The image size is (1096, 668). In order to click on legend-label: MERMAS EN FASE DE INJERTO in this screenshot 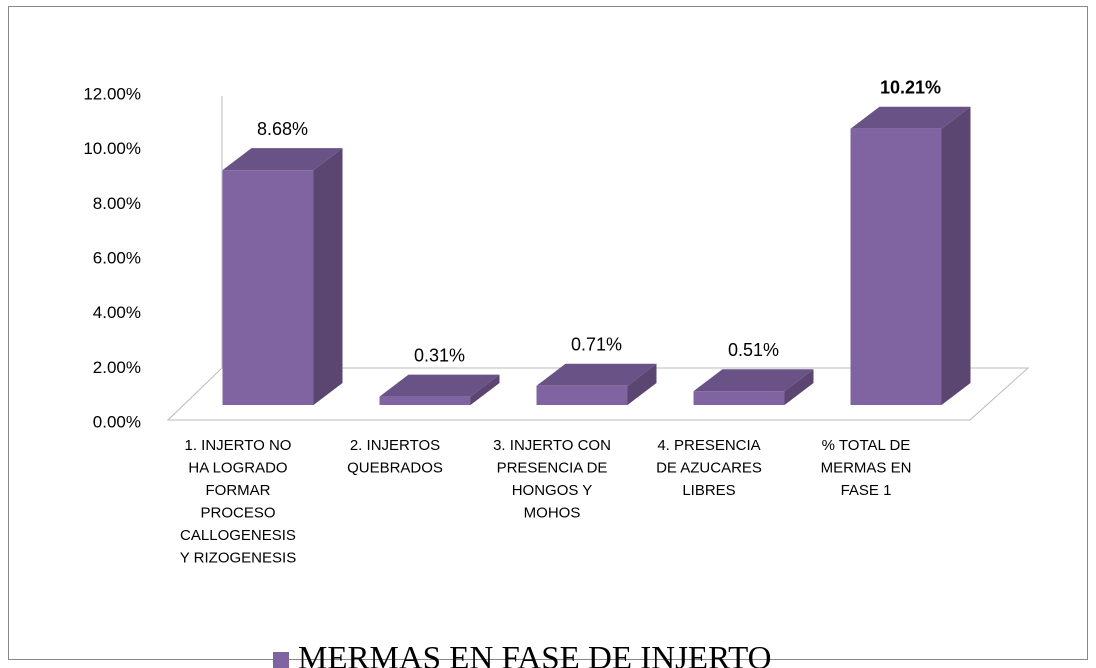, I will do `click(535, 654)`.